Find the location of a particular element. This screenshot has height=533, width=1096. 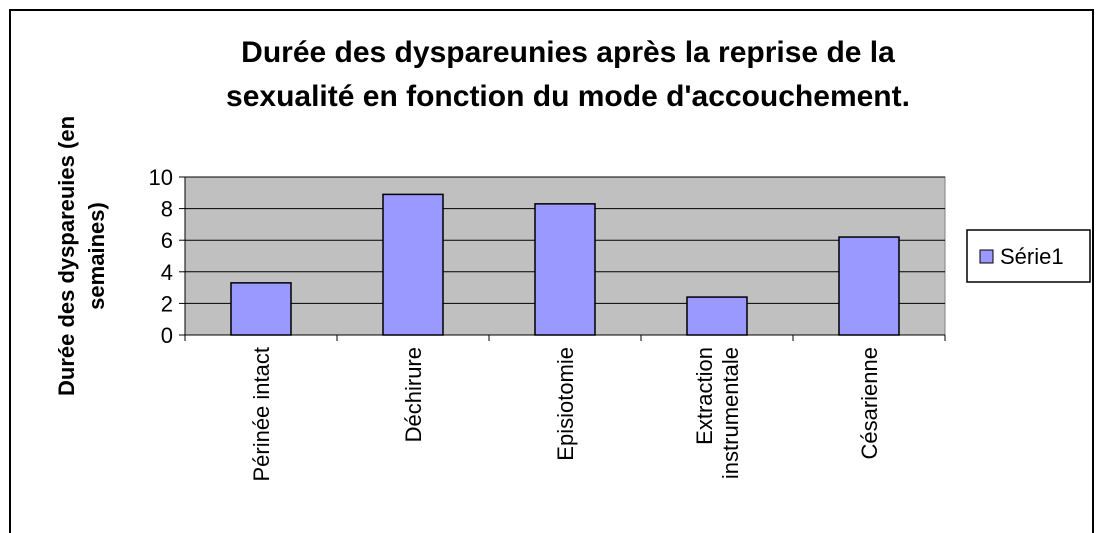

x-tick-label: Périnée intact is located at coordinates (261, 414).